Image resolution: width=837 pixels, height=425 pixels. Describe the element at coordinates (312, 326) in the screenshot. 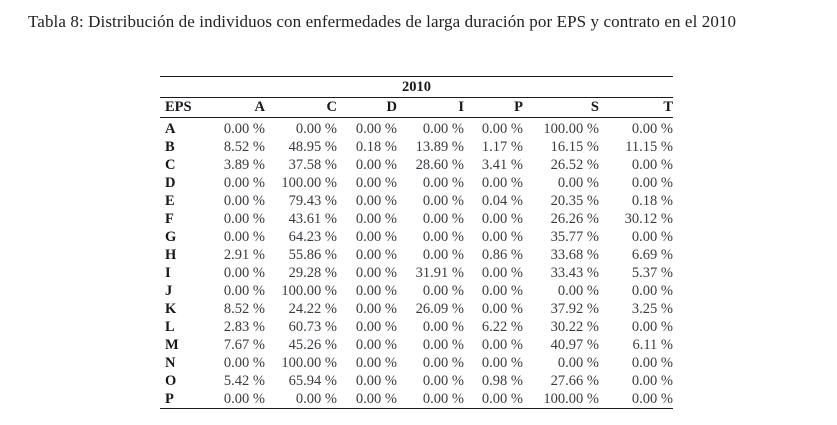

I see `cell-l-c: 60.73 %` at that location.